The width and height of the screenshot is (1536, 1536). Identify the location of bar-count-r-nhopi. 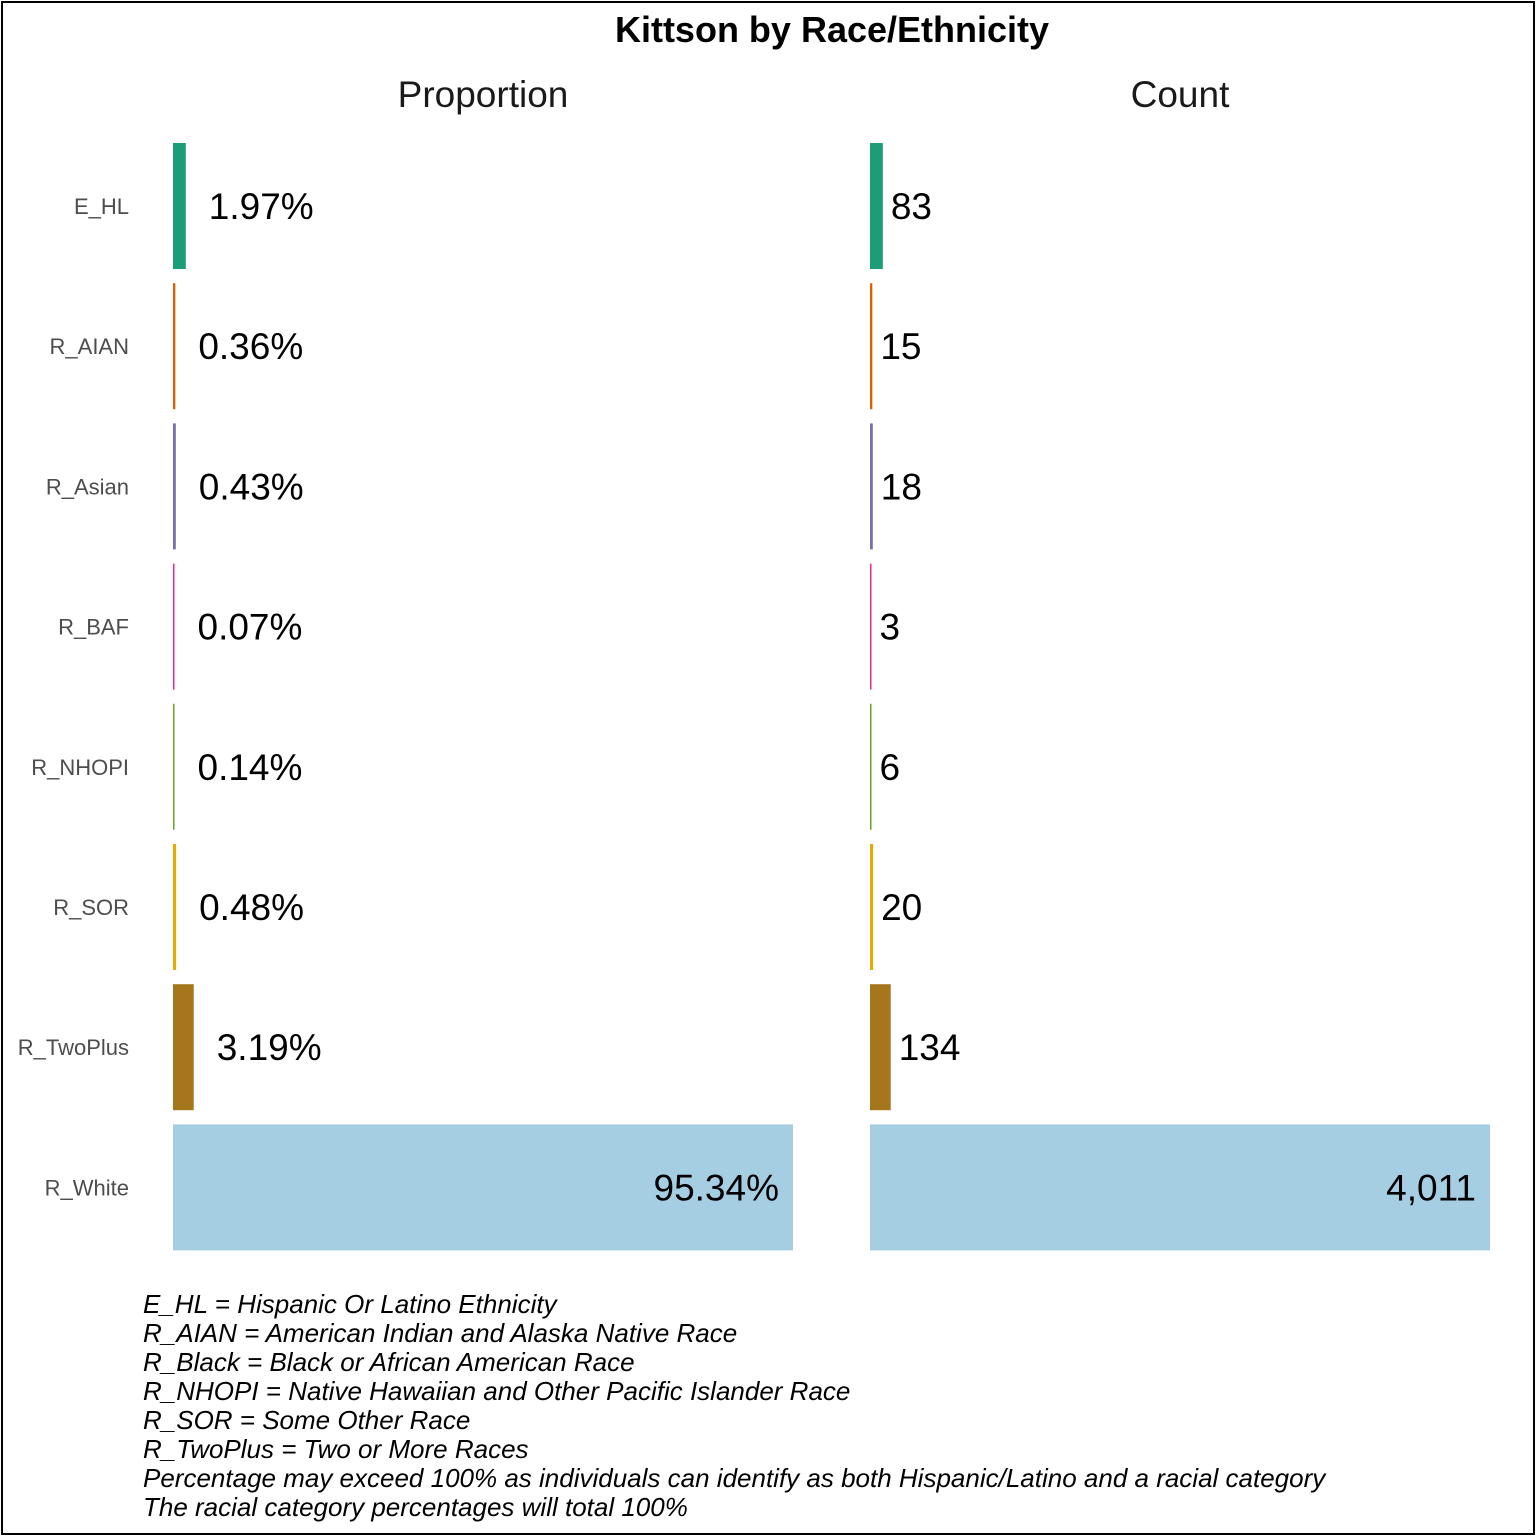
(871, 766).